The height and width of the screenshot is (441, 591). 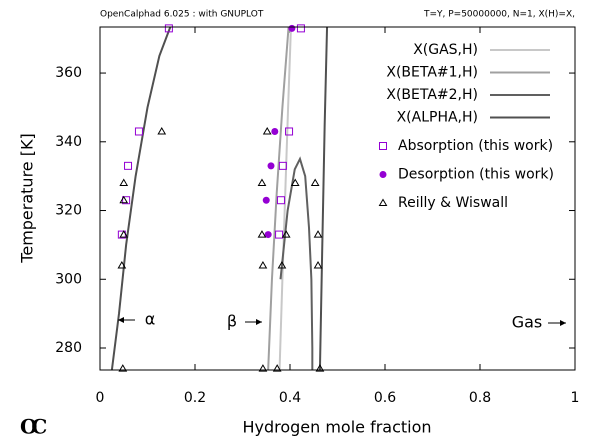 What do you see at coordinates (499, 15) in the screenshot?
I see `header-right: T=Y, P=50000000, N=1, X(H)=X,` at bounding box center [499, 15].